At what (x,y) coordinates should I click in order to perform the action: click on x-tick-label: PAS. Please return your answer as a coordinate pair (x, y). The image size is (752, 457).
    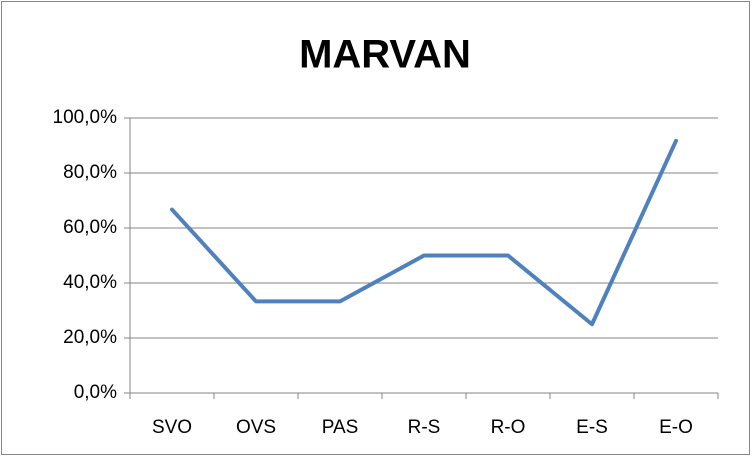
    Looking at the image, I should click on (340, 427).